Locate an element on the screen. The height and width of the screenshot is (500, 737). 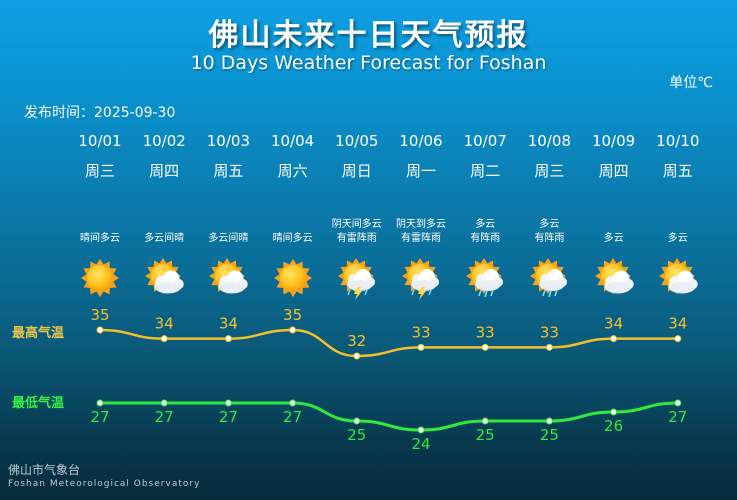
day-date: 10/06 is located at coordinates (421, 141).